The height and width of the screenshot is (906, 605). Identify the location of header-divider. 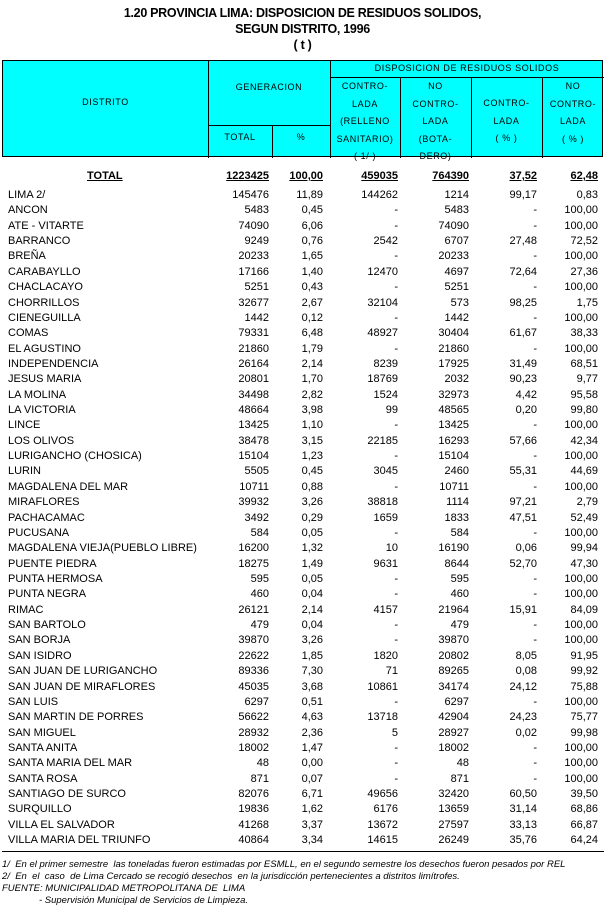
(542, 117).